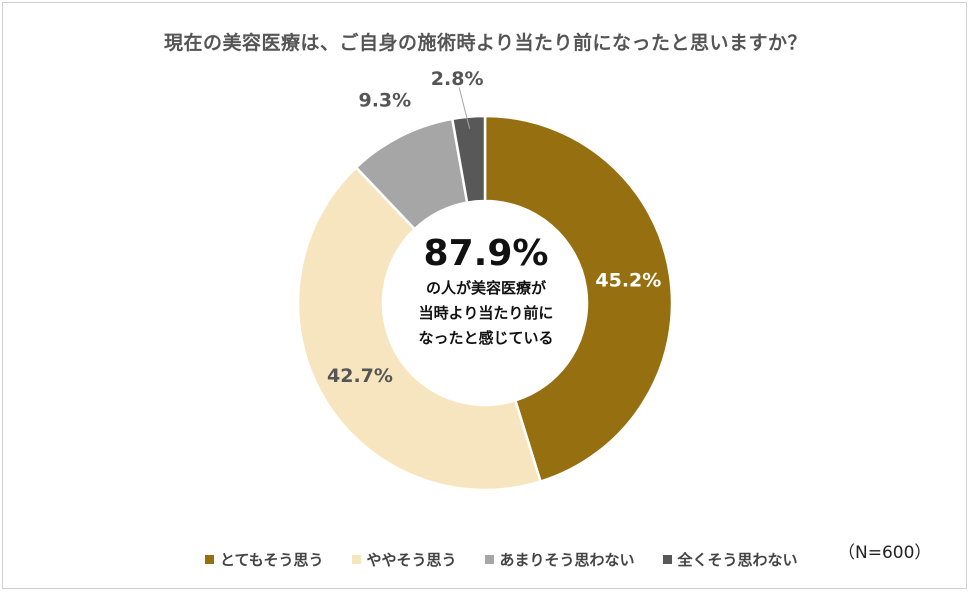 The height and width of the screenshot is (593, 971). I want to click on legend-label-1: とてもそう思う, so click(272, 559).